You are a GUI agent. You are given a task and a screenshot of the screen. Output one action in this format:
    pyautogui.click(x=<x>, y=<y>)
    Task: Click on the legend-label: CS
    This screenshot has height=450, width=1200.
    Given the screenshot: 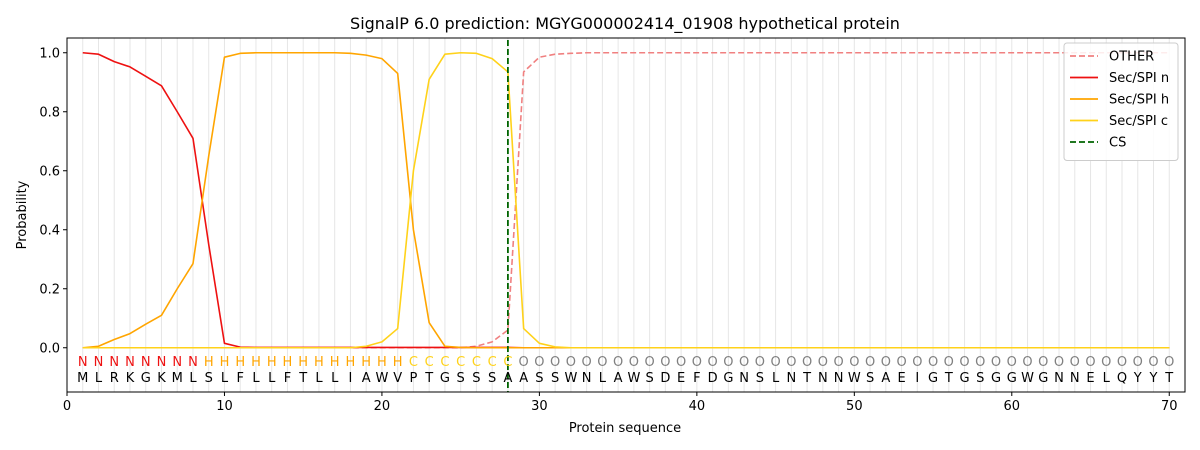 What is the action you would take?
    pyautogui.click(x=1117, y=143)
    